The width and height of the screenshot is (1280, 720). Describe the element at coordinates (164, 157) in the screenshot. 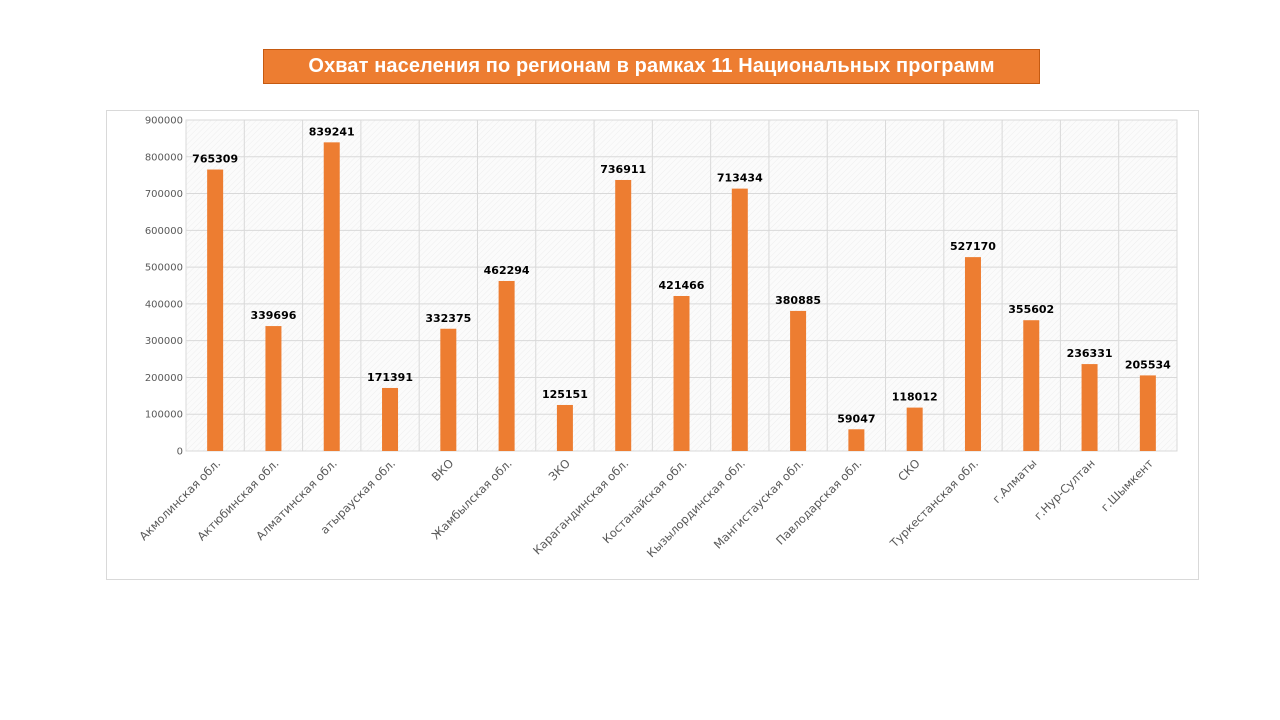

I see `y-tick-label: 800000` at that location.